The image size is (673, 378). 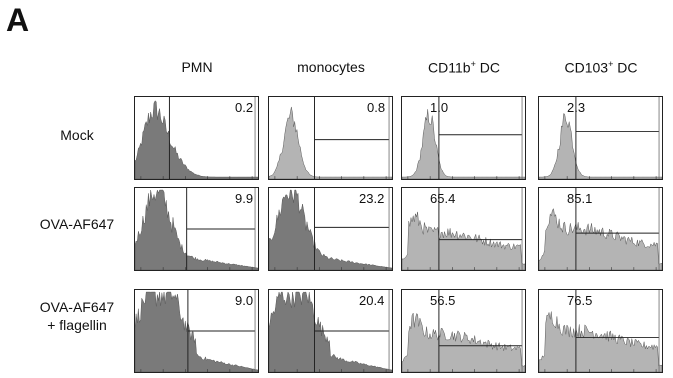 I want to click on column-header-name: CD103, so click(x=586, y=67).